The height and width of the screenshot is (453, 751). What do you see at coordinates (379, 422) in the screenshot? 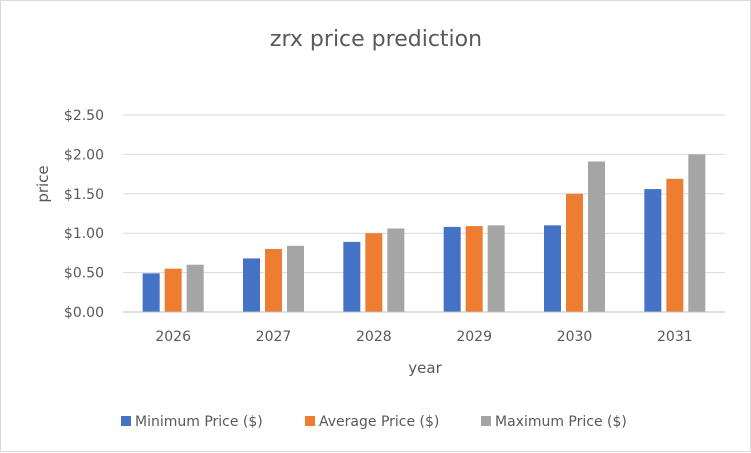
I see `legend-label: Average Price ($)` at bounding box center [379, 422].